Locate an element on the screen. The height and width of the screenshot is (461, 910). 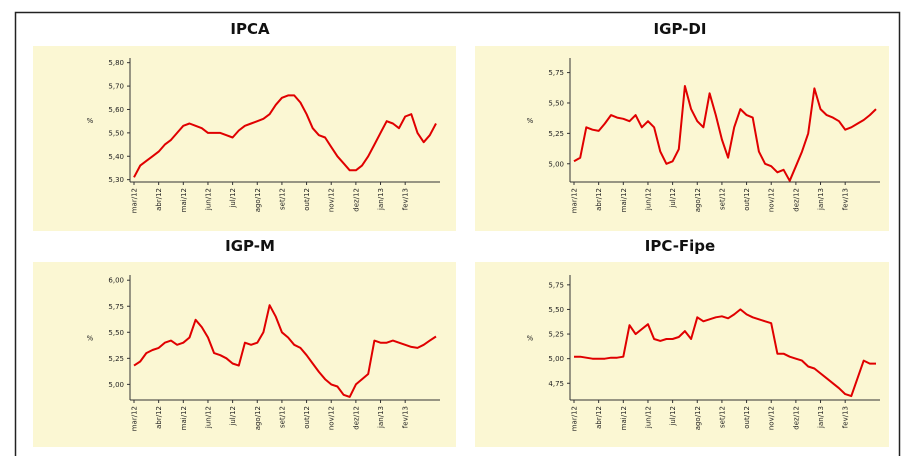
y-tick-label: 6,00 is located at coordinates (116, 281).